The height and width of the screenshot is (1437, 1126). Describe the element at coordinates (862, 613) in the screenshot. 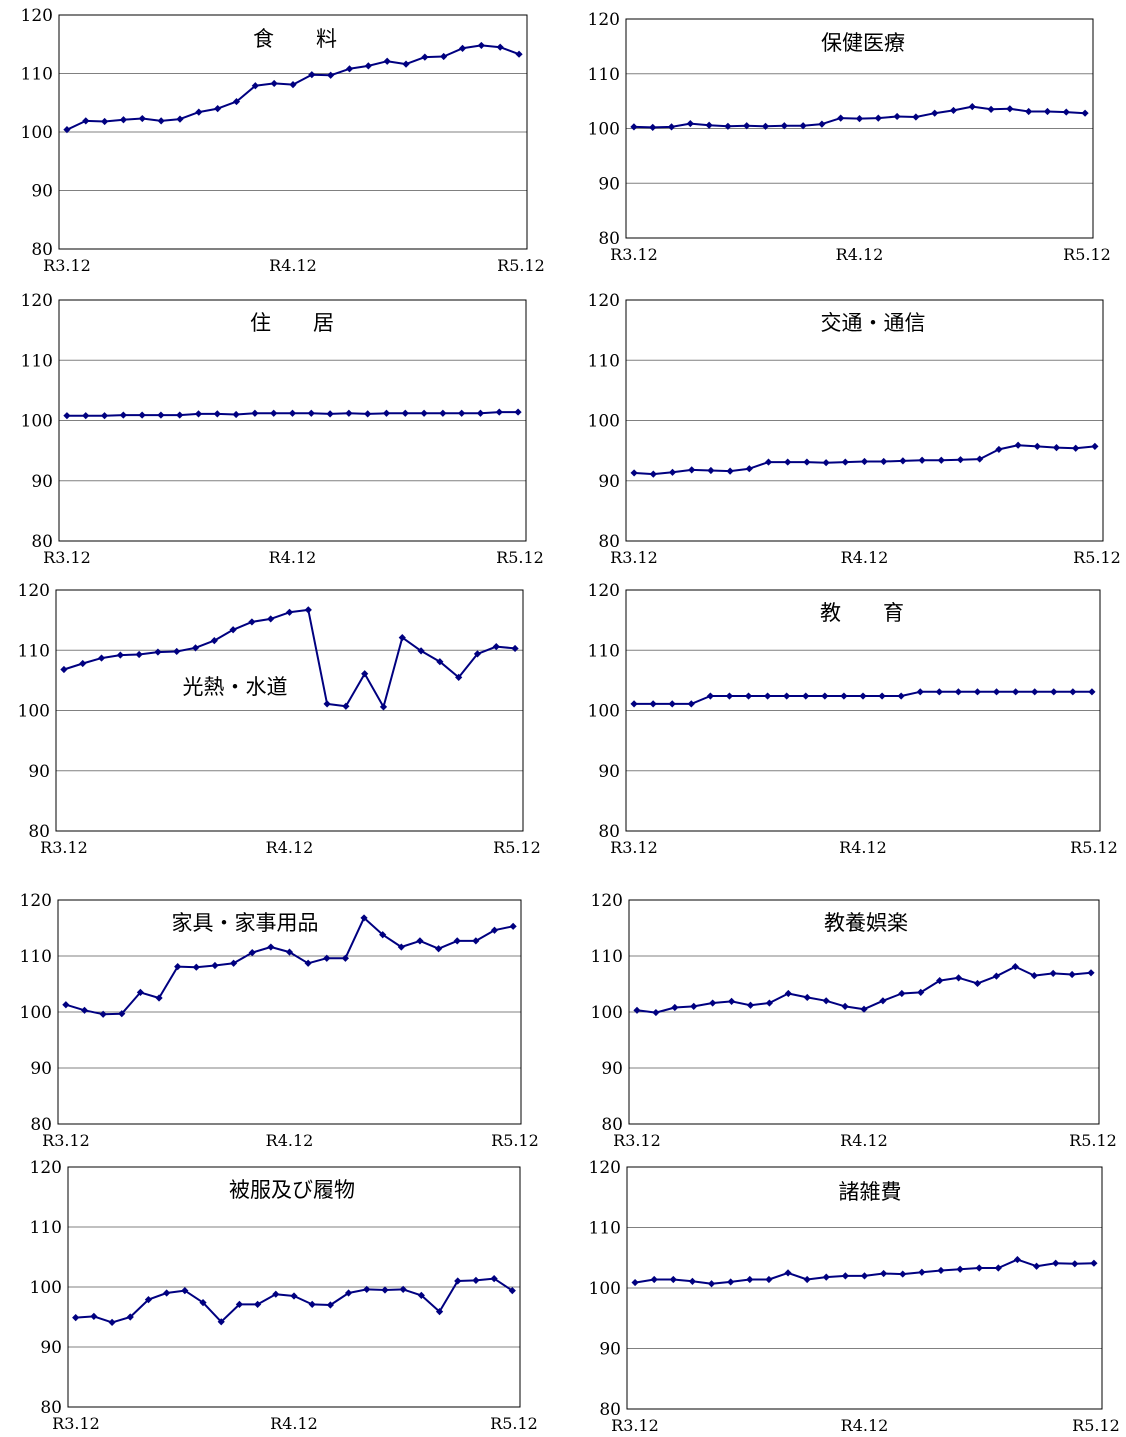

I see `chart-title: 教 育` at that location.